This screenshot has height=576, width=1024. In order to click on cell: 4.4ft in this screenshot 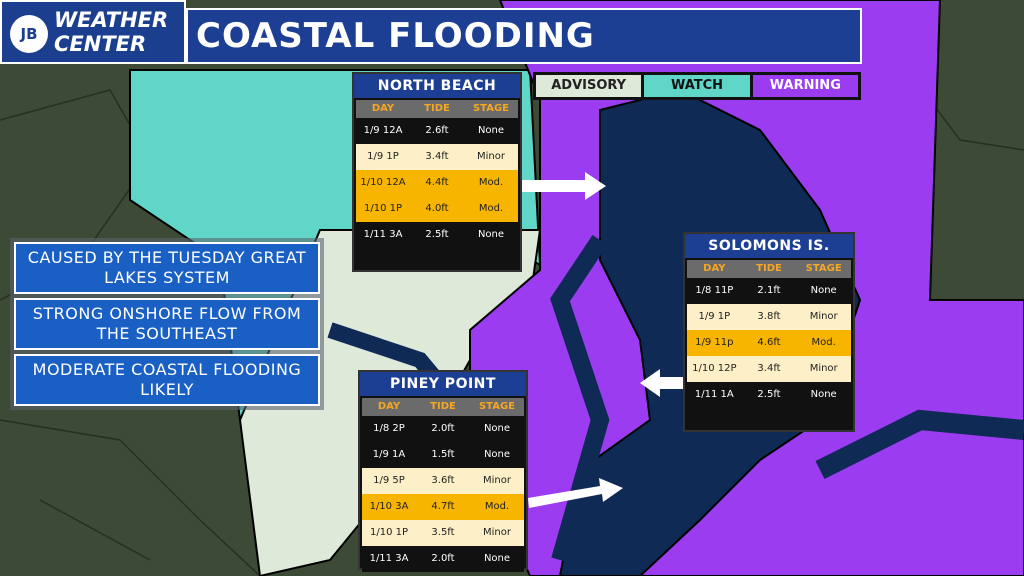, I will do `click(437, 182)`.